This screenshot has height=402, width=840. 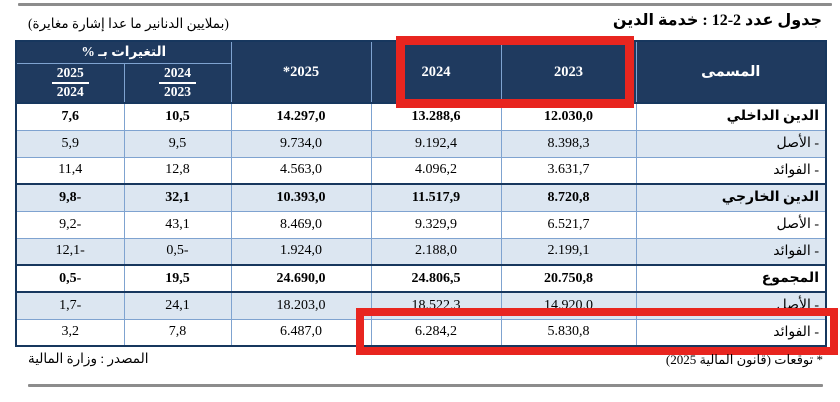 What do you see at coordinates (436, 224) in the screenshot?
I see `value-cell: 9.329,9` at bounding box center [436, 224].